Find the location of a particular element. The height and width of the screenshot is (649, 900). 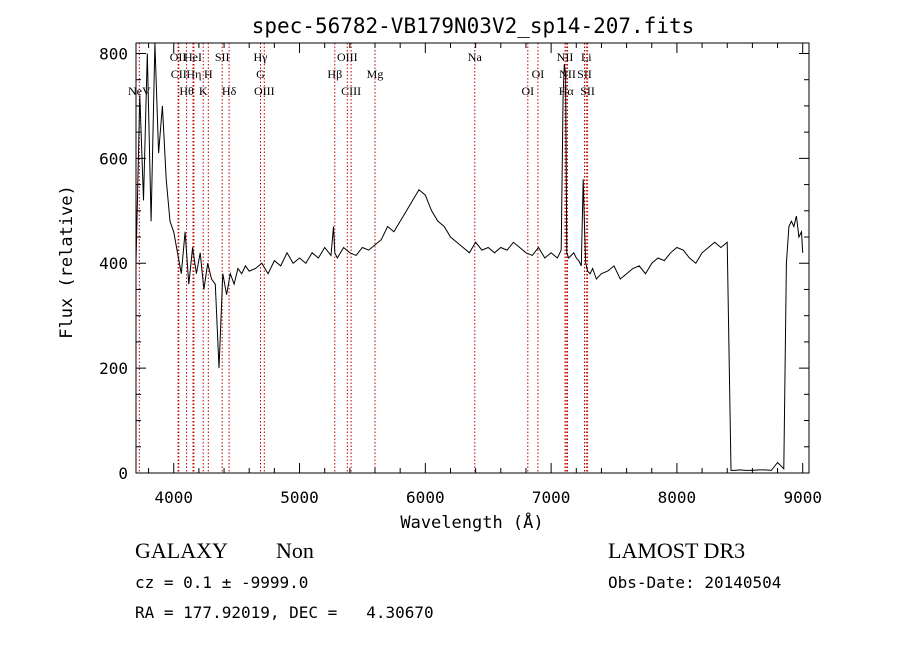

survey-label: LAMOST DR3 is located at coordinates (677, 550).